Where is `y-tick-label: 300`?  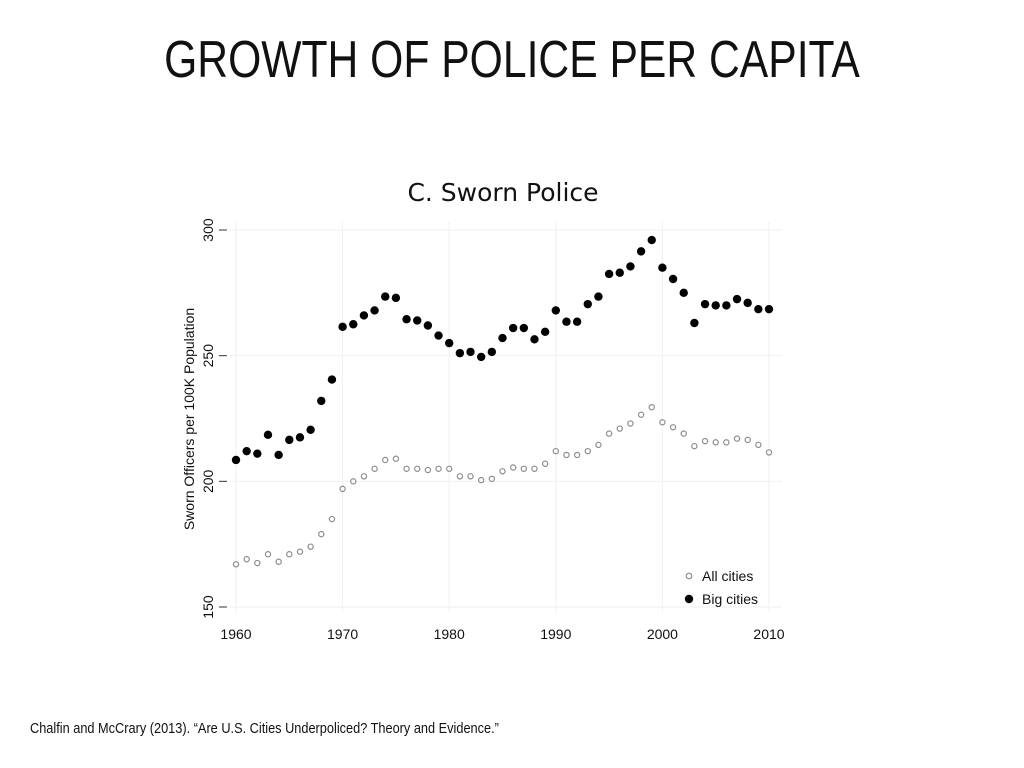
y-tick-label: 300 is located at coordinates (208, 230).